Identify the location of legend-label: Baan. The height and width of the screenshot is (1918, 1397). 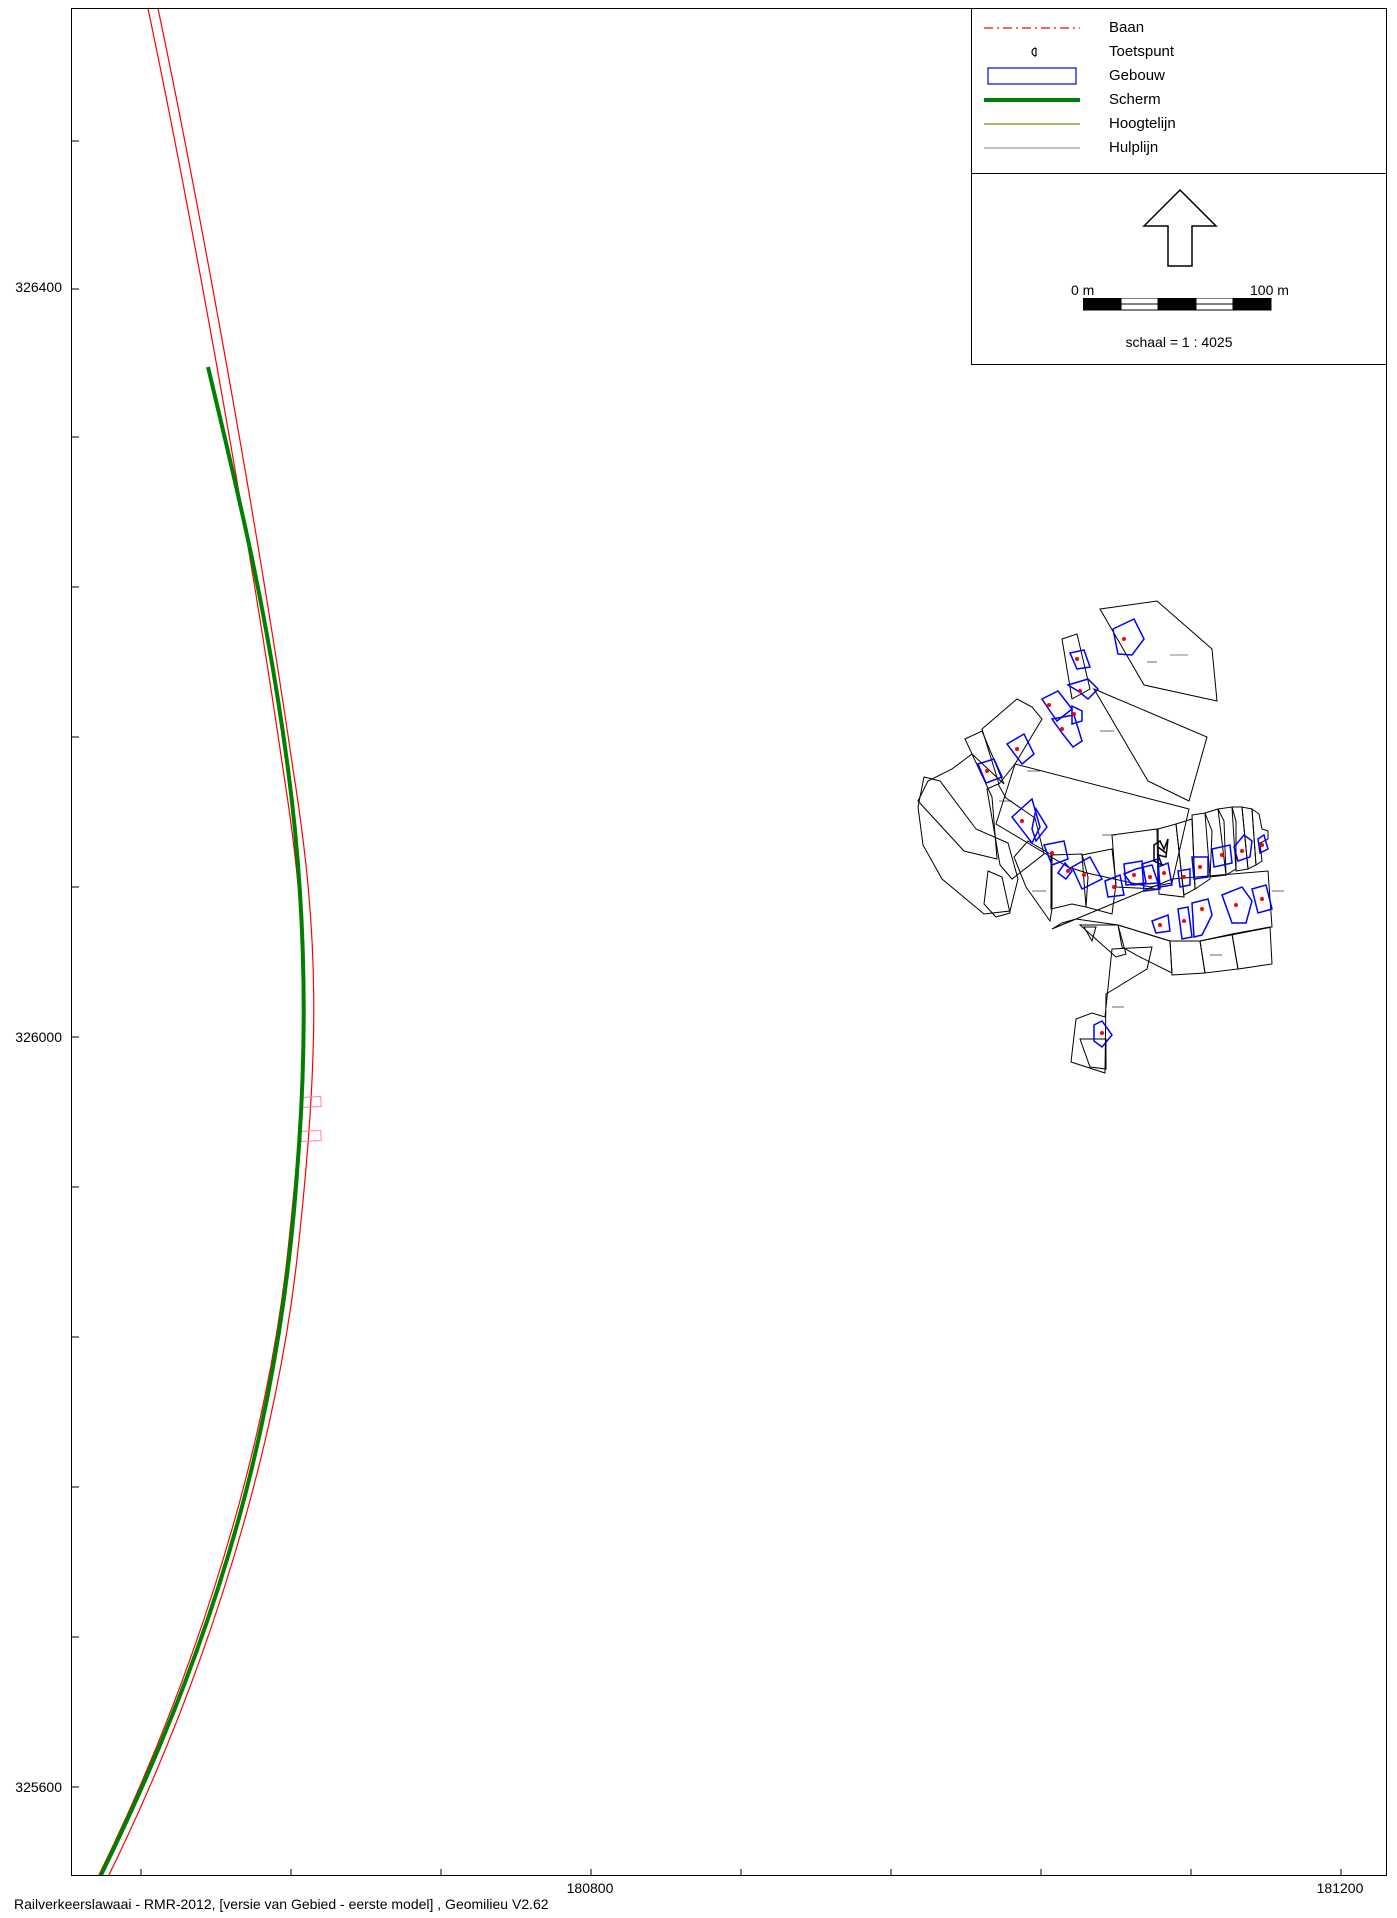
(1127, 27).